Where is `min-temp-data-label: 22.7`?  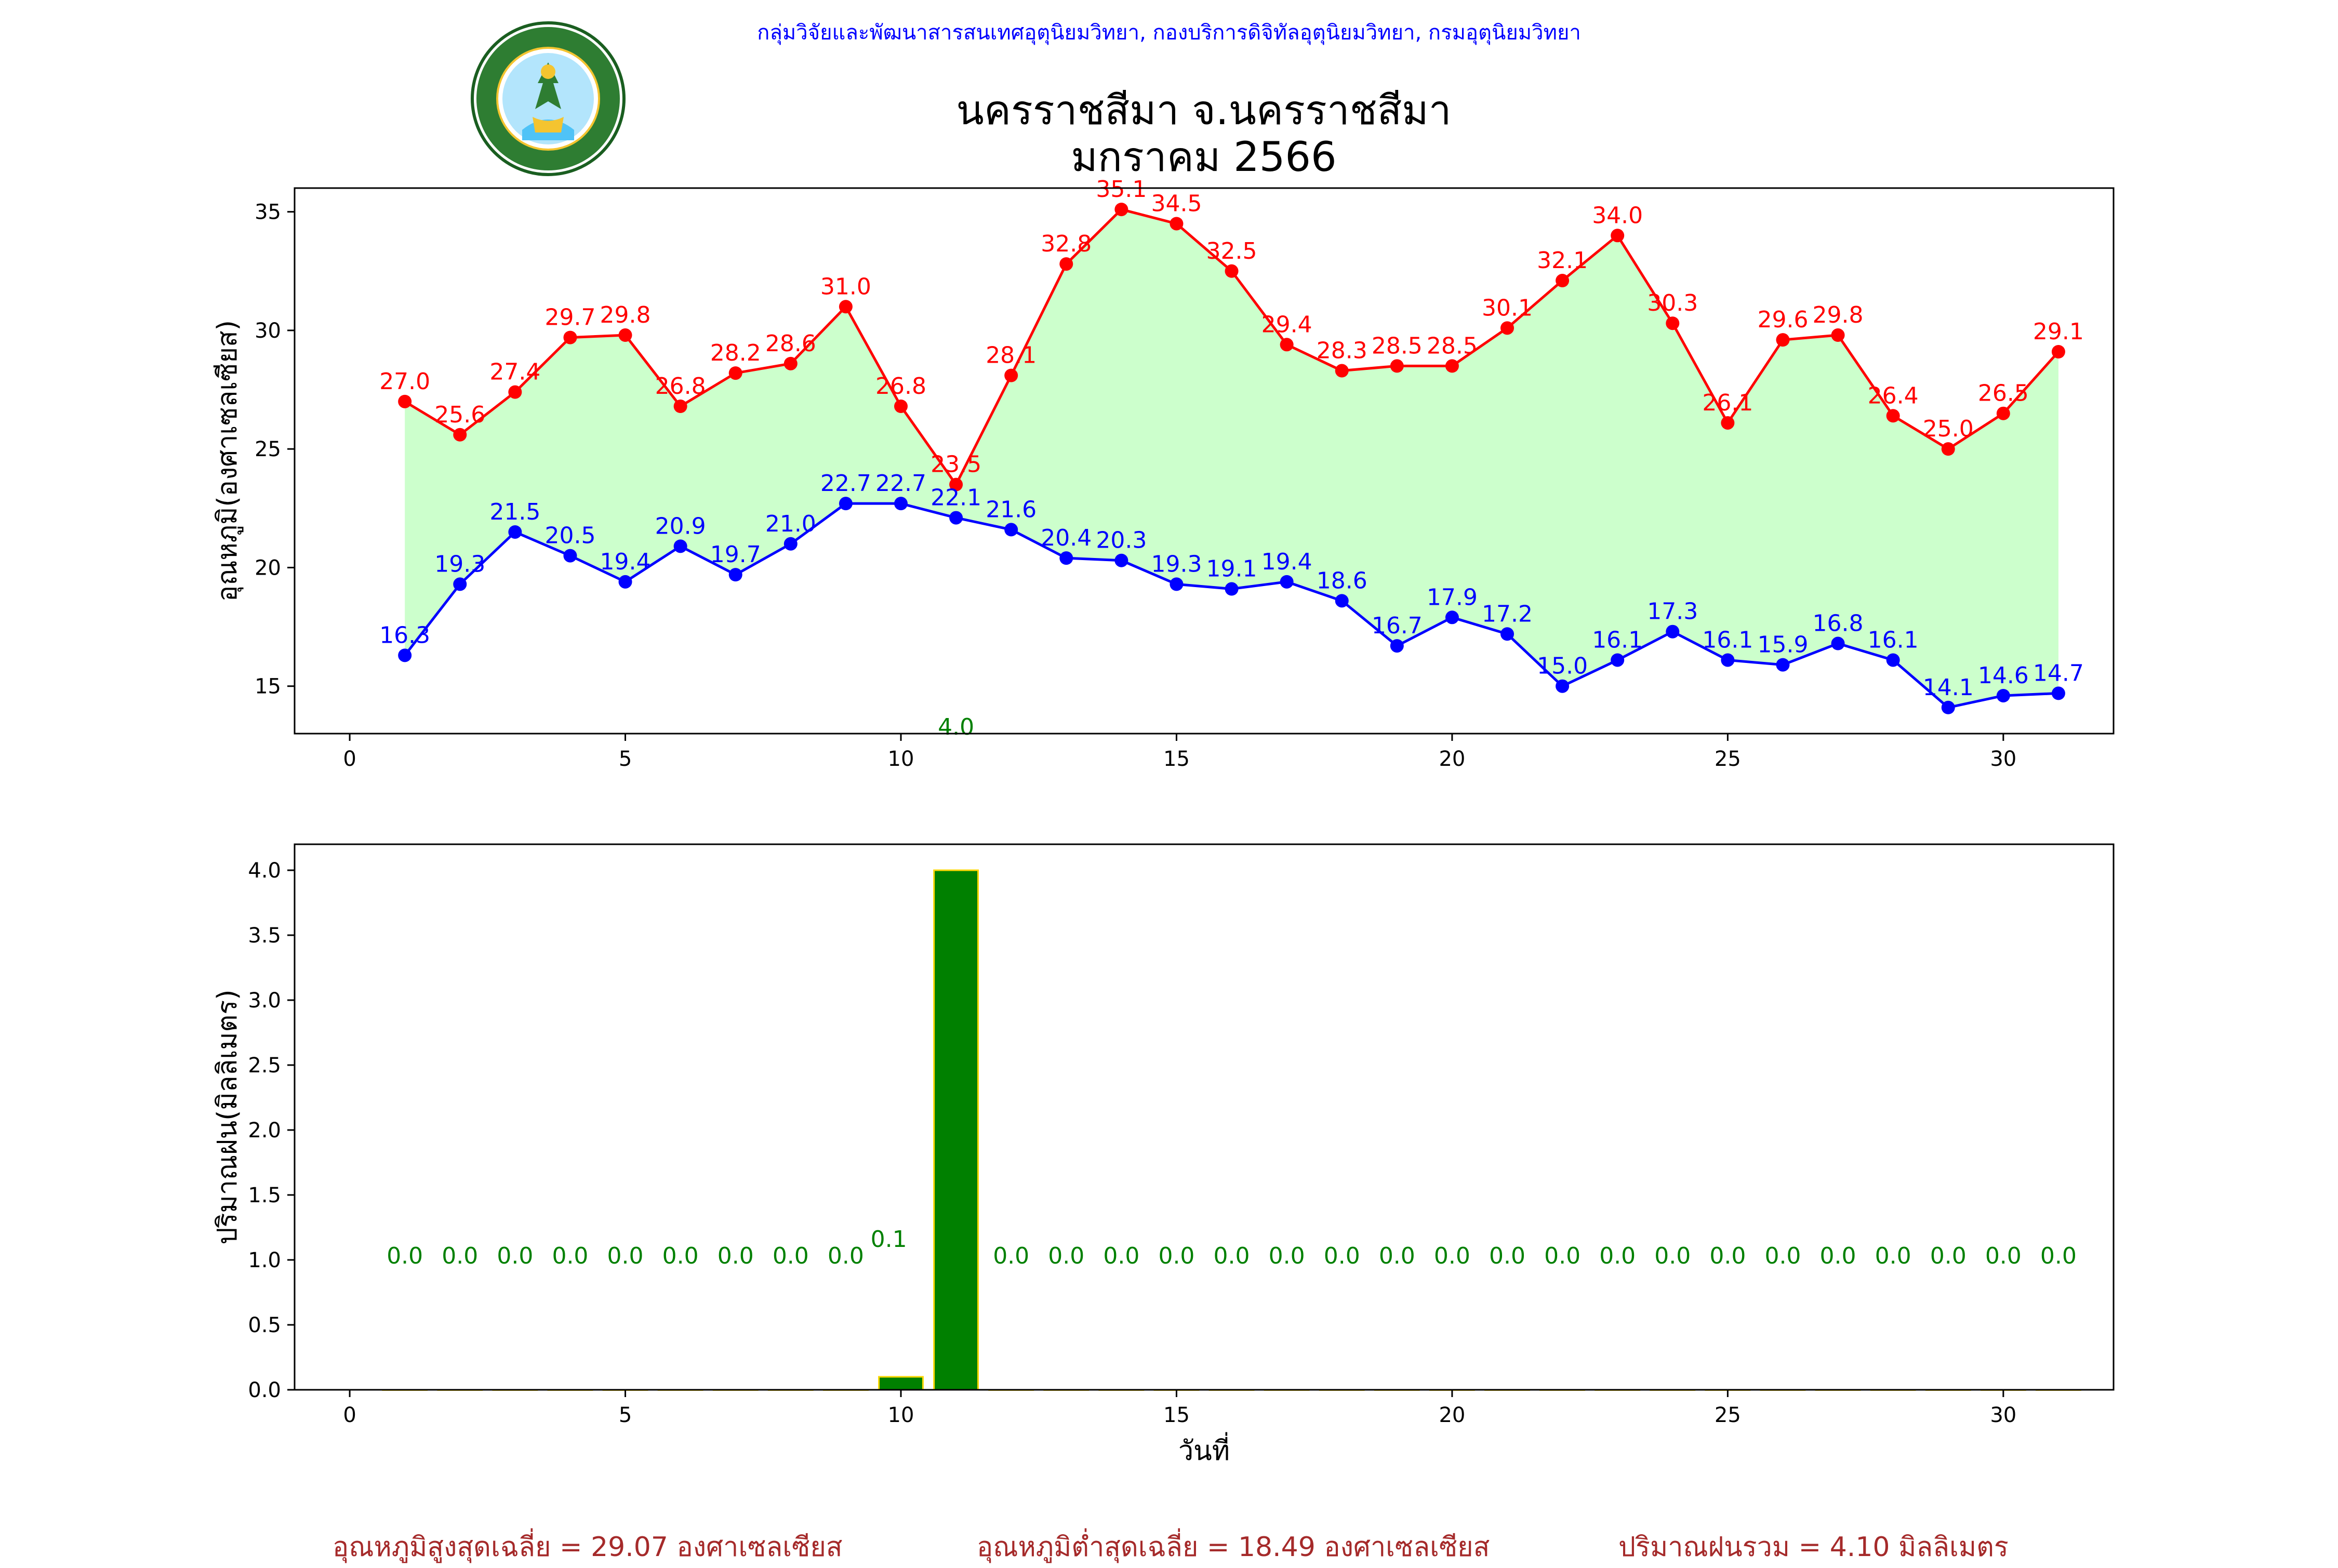 min-temp-data-label: 22.7 is located at coordinates (845, 483).